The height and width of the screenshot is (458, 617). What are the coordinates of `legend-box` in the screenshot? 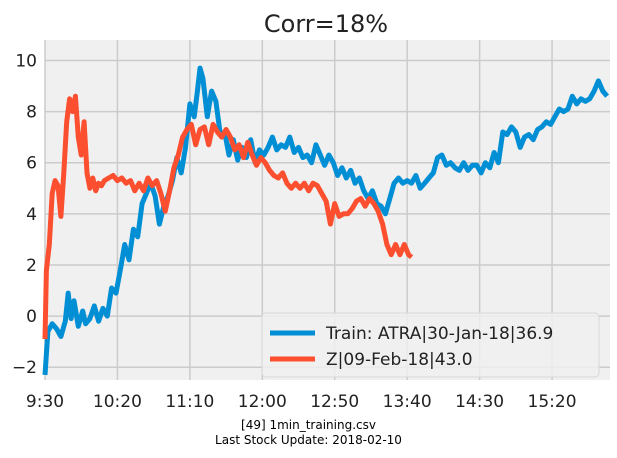 It's located at (430, 345).